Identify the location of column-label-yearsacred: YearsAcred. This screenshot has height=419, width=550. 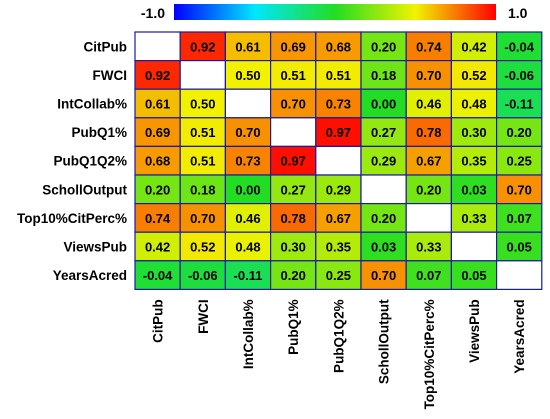
(519, 336).